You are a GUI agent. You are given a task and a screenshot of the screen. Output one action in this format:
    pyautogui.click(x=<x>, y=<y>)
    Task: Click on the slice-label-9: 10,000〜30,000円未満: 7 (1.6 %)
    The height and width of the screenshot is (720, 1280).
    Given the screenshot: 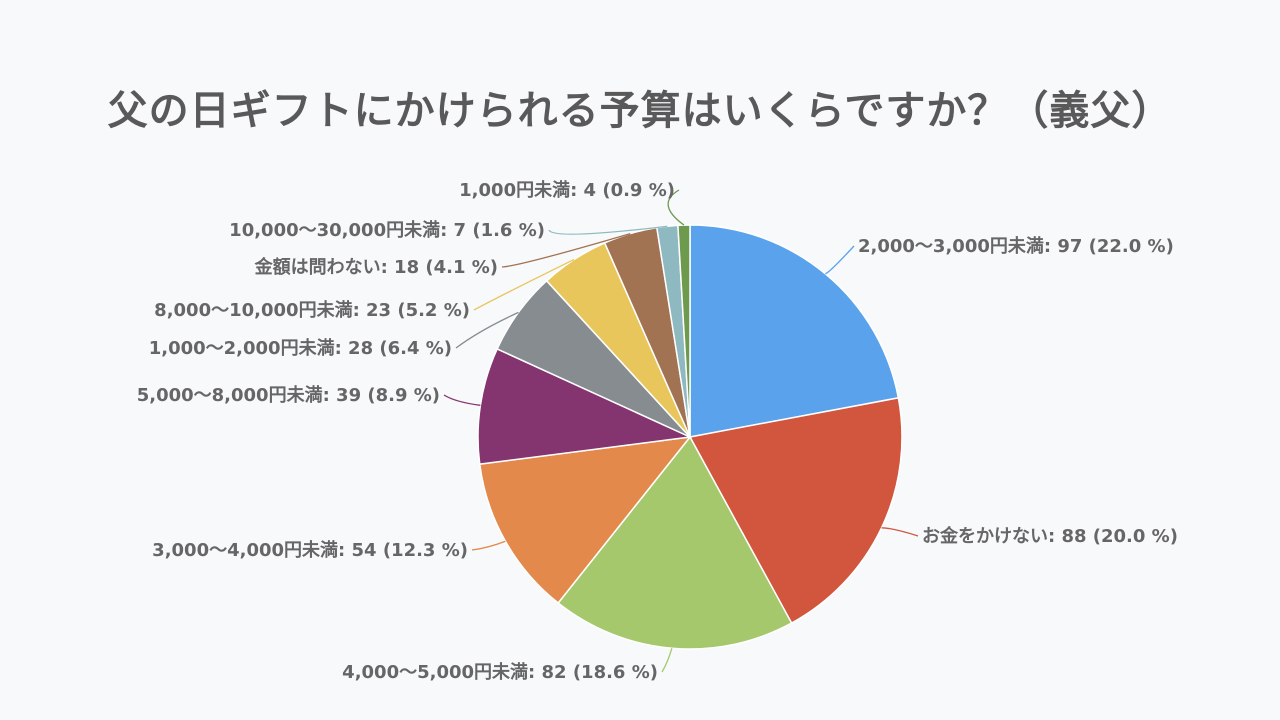 What is the action you would take?
    pyautogui.click(x=387, y=230)
    